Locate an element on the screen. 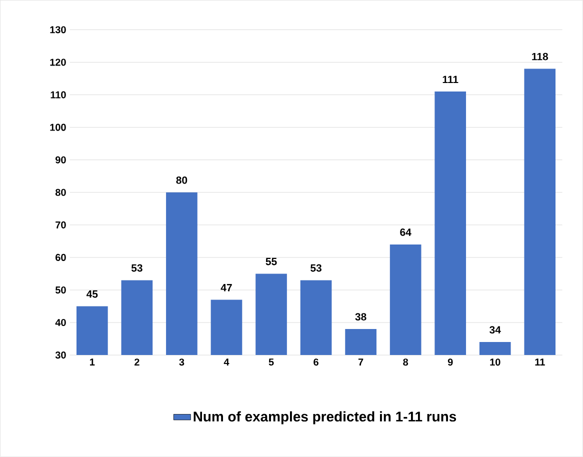 Image resolution: width=583 pixels, height=457 pixels. x-tick-label: 1 is located at coordinates (92, 362).